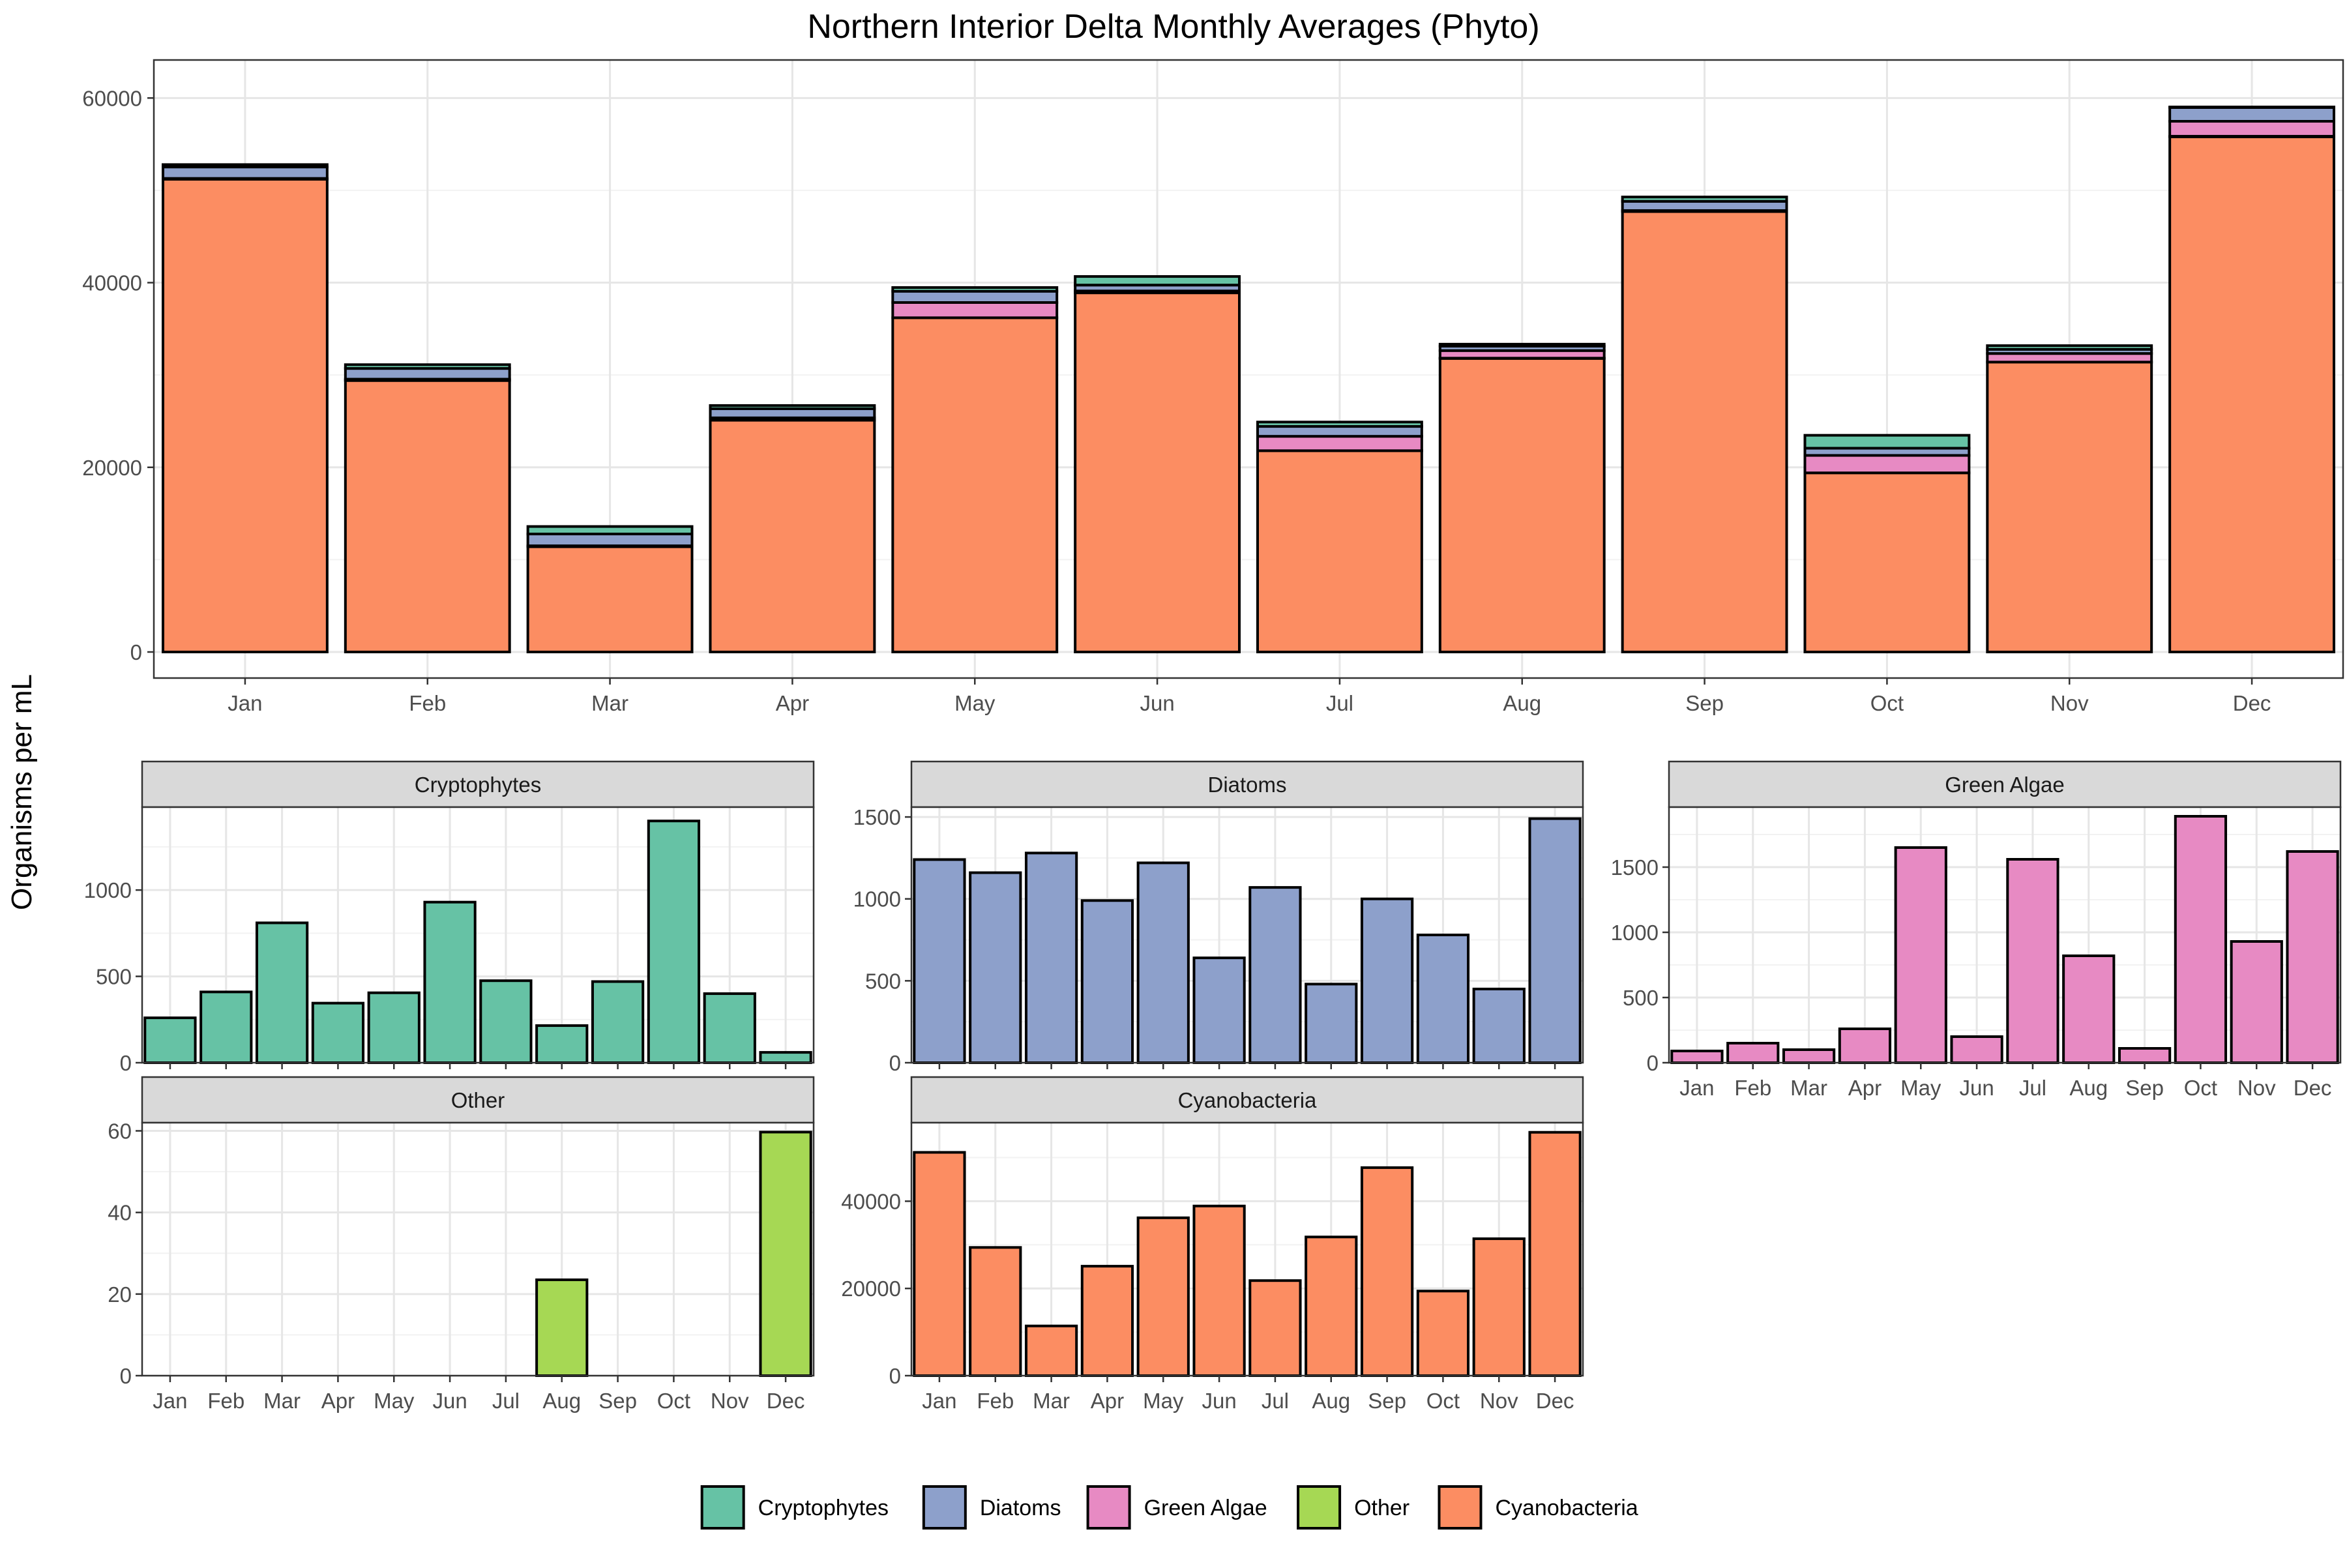  What do you see at coordinates (722, 1507) in the screenshot?
I see `legend-key-cryptophytes` at bounding box center [722, 1507].